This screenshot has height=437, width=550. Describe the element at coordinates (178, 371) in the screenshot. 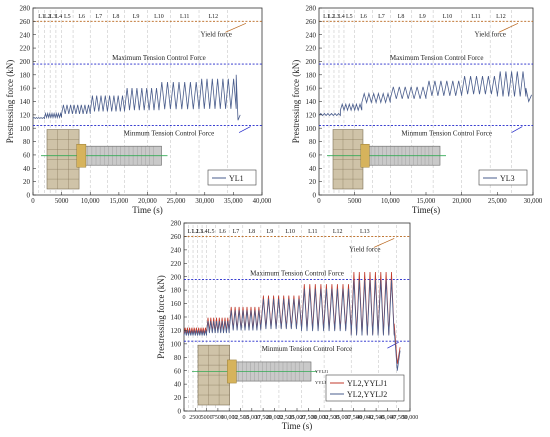

I see `y-tick-label: 60` at that location.